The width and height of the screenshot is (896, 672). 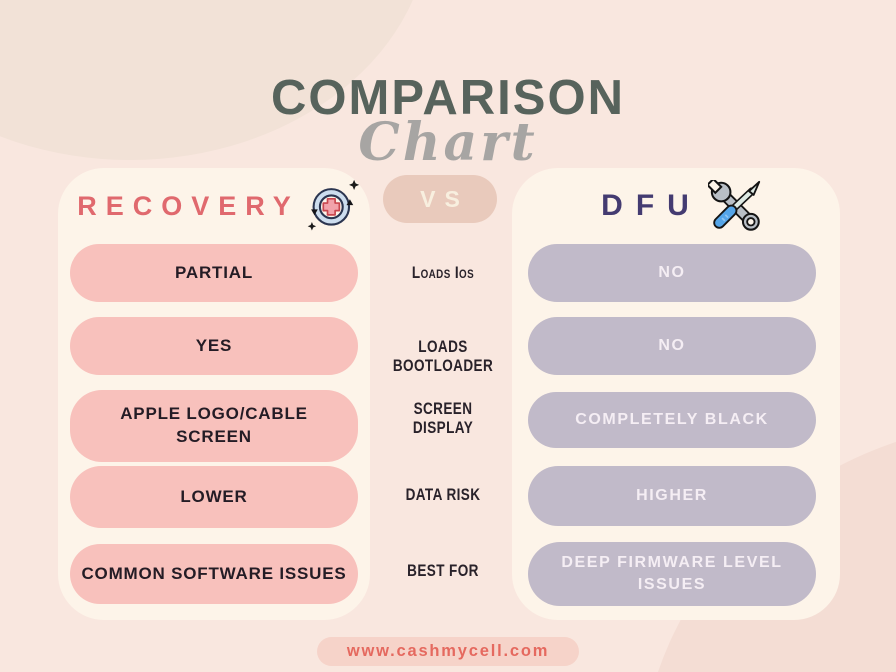 I want to click on footer-website-badge: www.cashmycell.com, so click(x=448, y=651).